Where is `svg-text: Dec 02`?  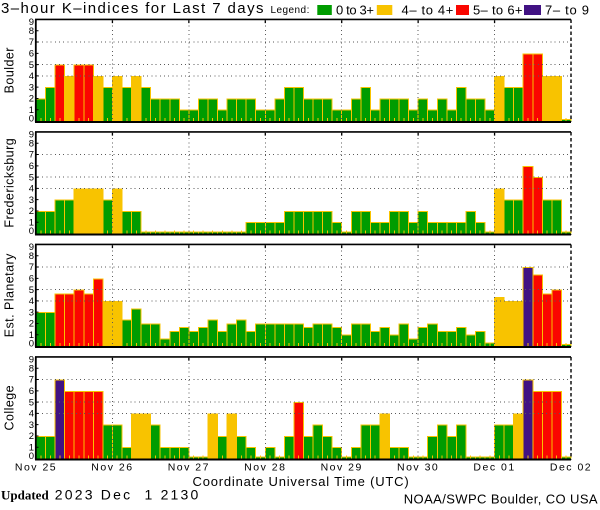 svg-text: Dec 02 is located at coordinates (571, 467).